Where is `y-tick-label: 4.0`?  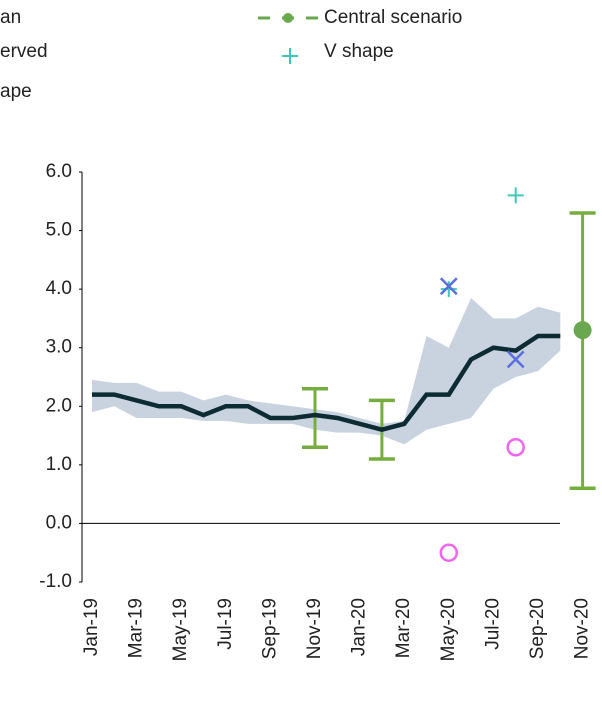 y-tick-label: 4.0 is located at coordinates (59, 288).